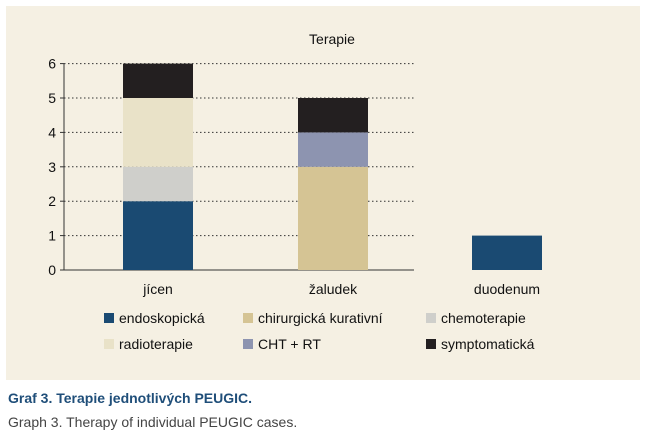 Image resolution: width=646 pixels, height=437 pixels. What do you see at coordinates (157, 289) in the screenshot?
I see `x-tick-label: jícen` at bounding box center [157, 289].